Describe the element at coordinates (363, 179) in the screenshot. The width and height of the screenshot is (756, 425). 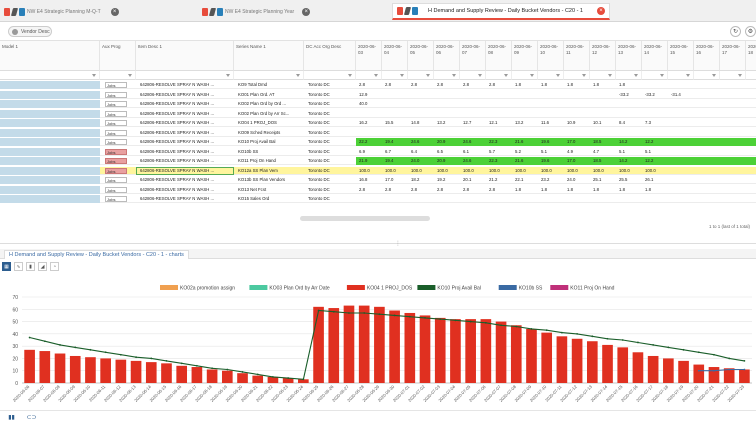
I see `value-cell: 16.8` at that location.